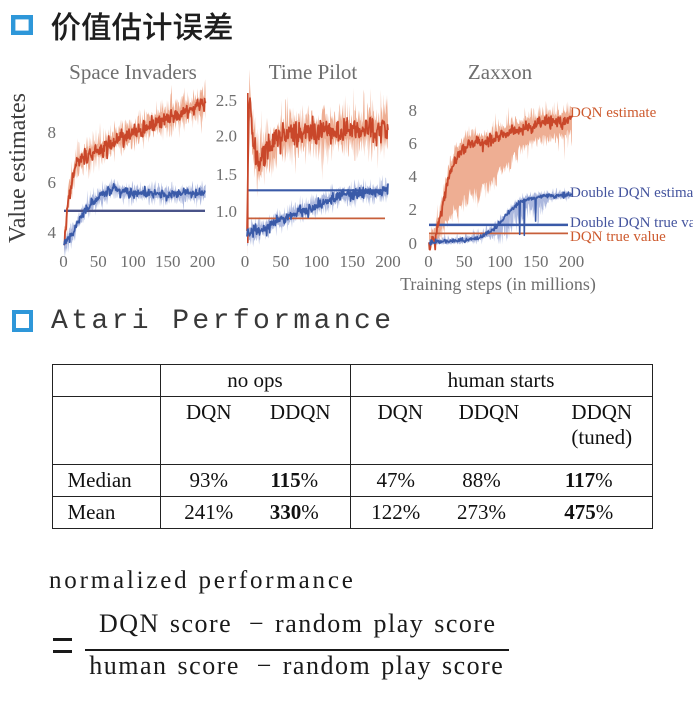 The width and height of the screenshot is (693, 708). I want to click on svg-text: Double DQN estimate, so click(631, 193).